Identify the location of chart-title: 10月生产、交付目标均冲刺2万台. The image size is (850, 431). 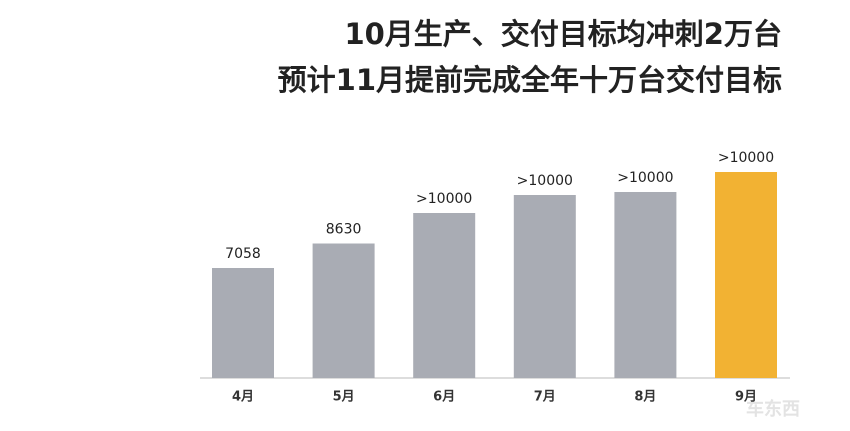
(563, 34).